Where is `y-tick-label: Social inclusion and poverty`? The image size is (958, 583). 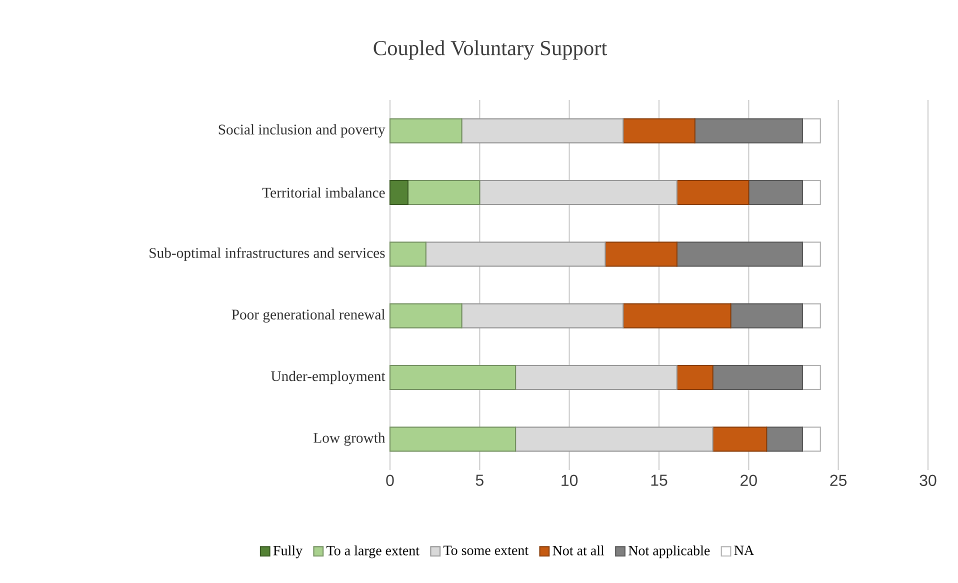
y-tick-label: Social inclusion and poverty is located at coordinates (302, 131).